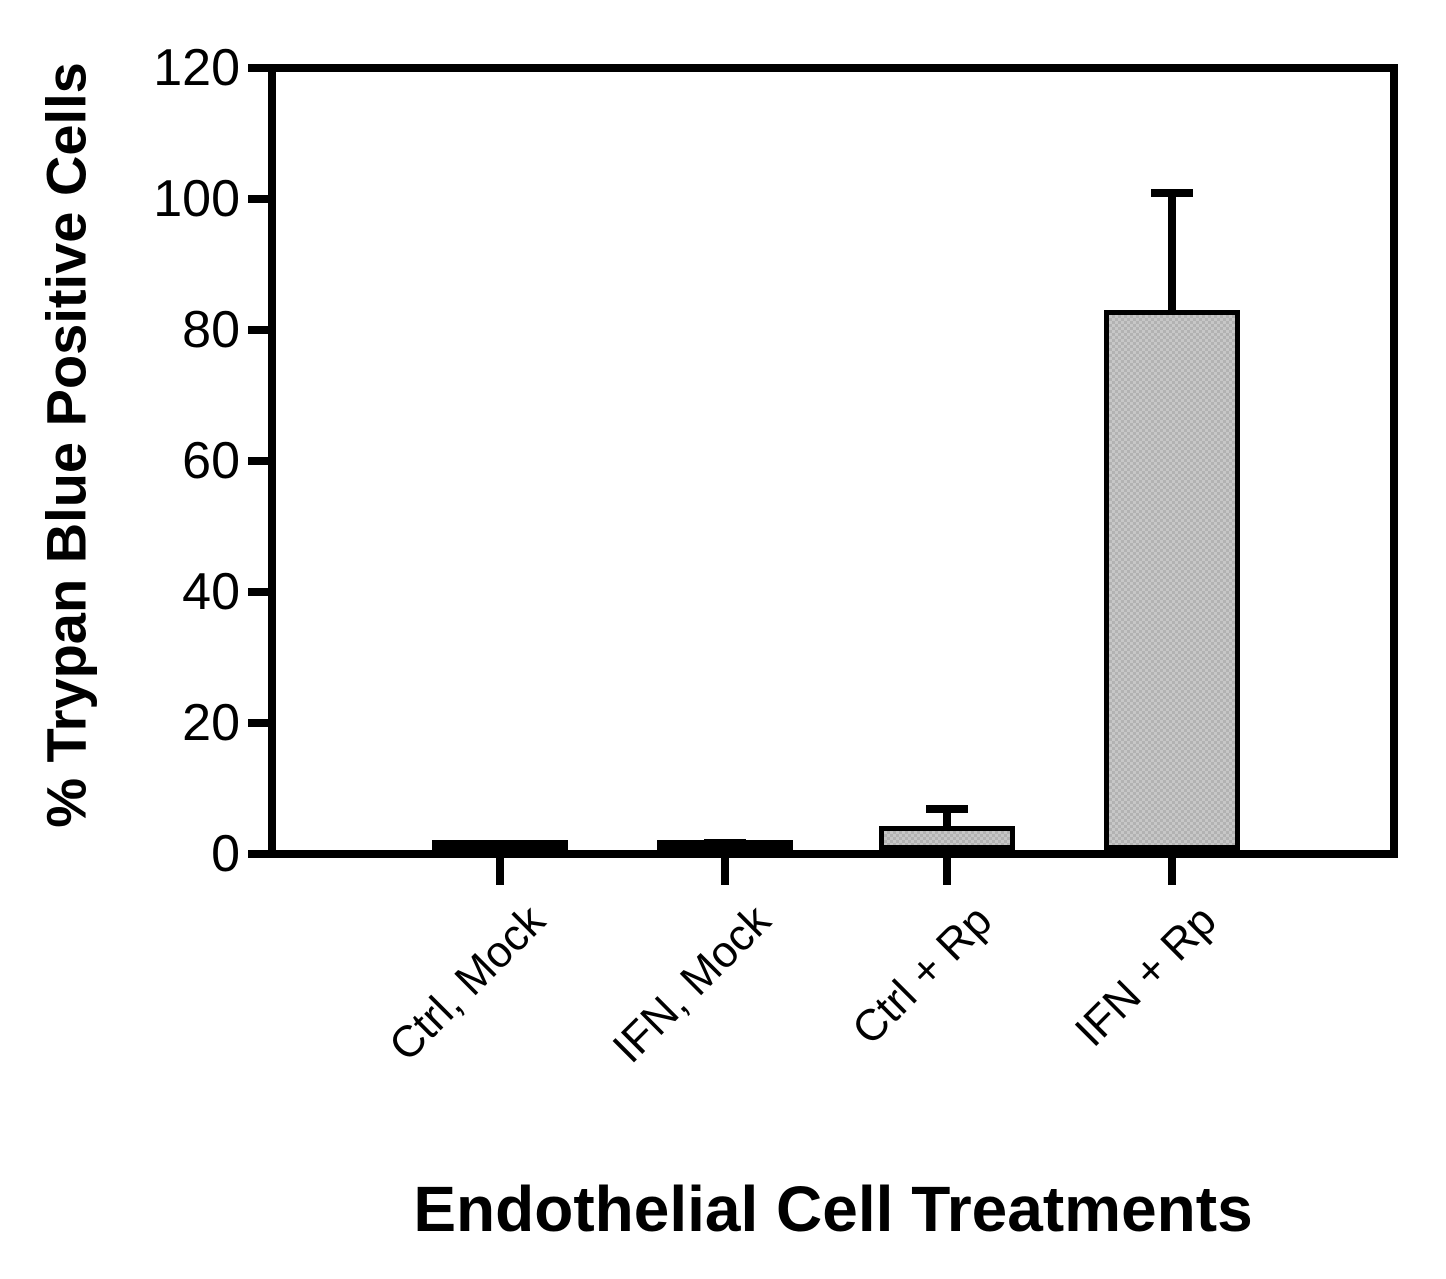  I want to click on y-tick-label: 80, so click(211, 330).